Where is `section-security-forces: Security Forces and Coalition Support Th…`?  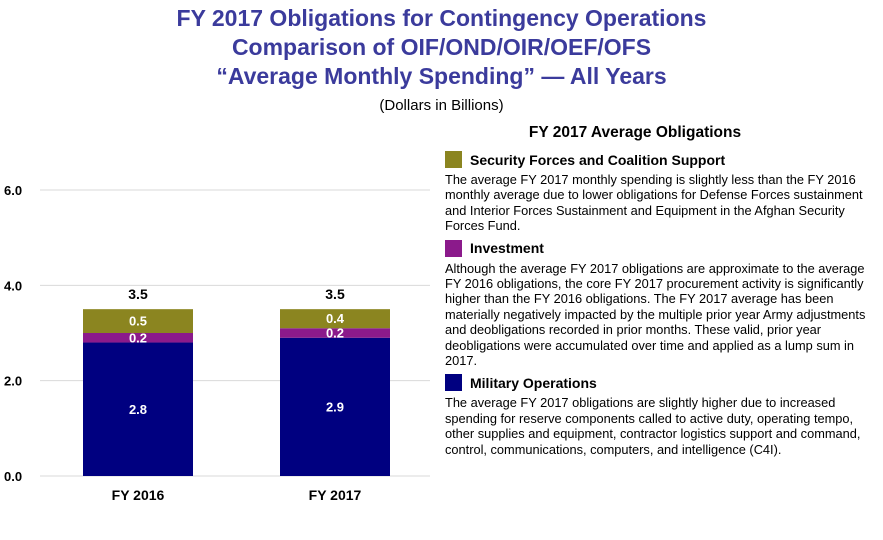 section-security-forces: Security Forces and Coalition Support Th… is located at coordinates (660, 192).